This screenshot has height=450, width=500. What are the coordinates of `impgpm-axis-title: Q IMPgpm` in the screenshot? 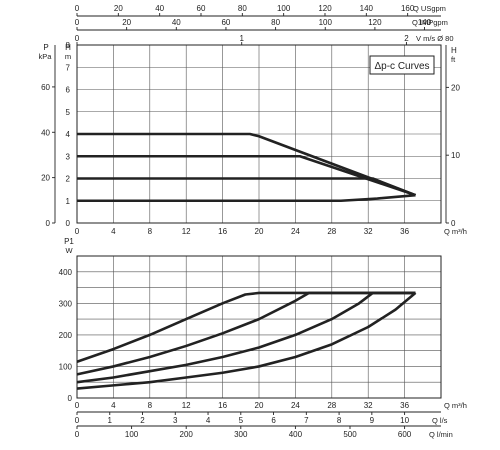 It's located at (430, 22).